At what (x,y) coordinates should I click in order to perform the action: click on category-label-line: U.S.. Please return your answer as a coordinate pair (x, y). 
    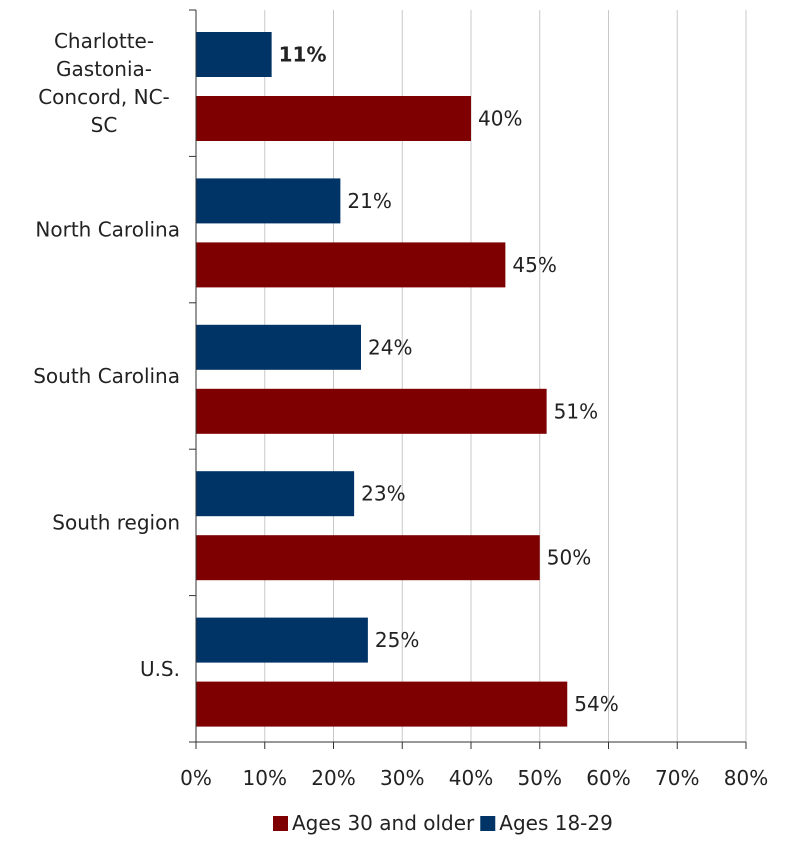
    Looking at the image, I should click on (160, 669).